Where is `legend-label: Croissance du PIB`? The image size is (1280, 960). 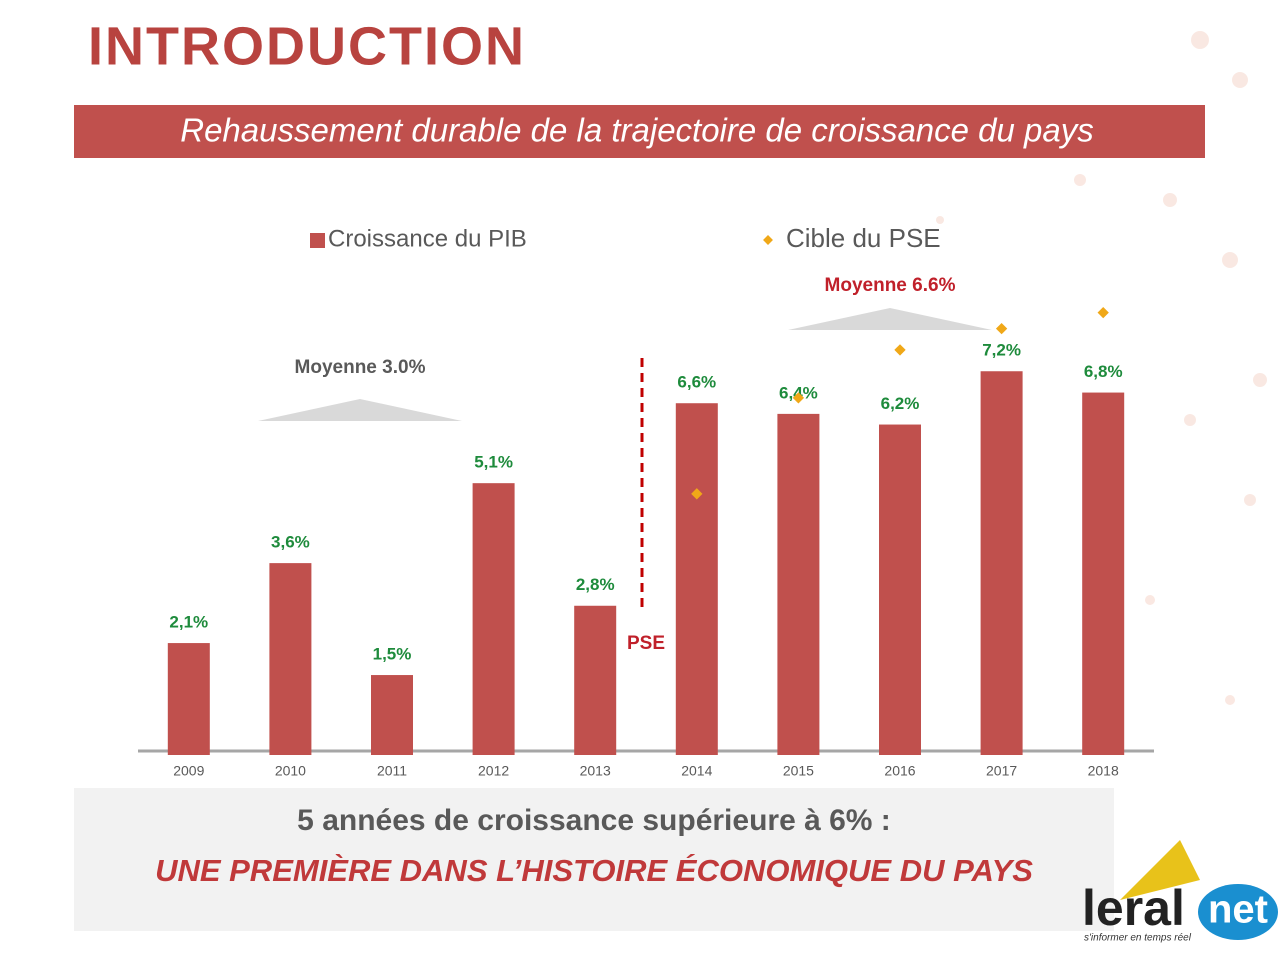
legend-label: Croissance du PIB is located at coordinates (427, 238).